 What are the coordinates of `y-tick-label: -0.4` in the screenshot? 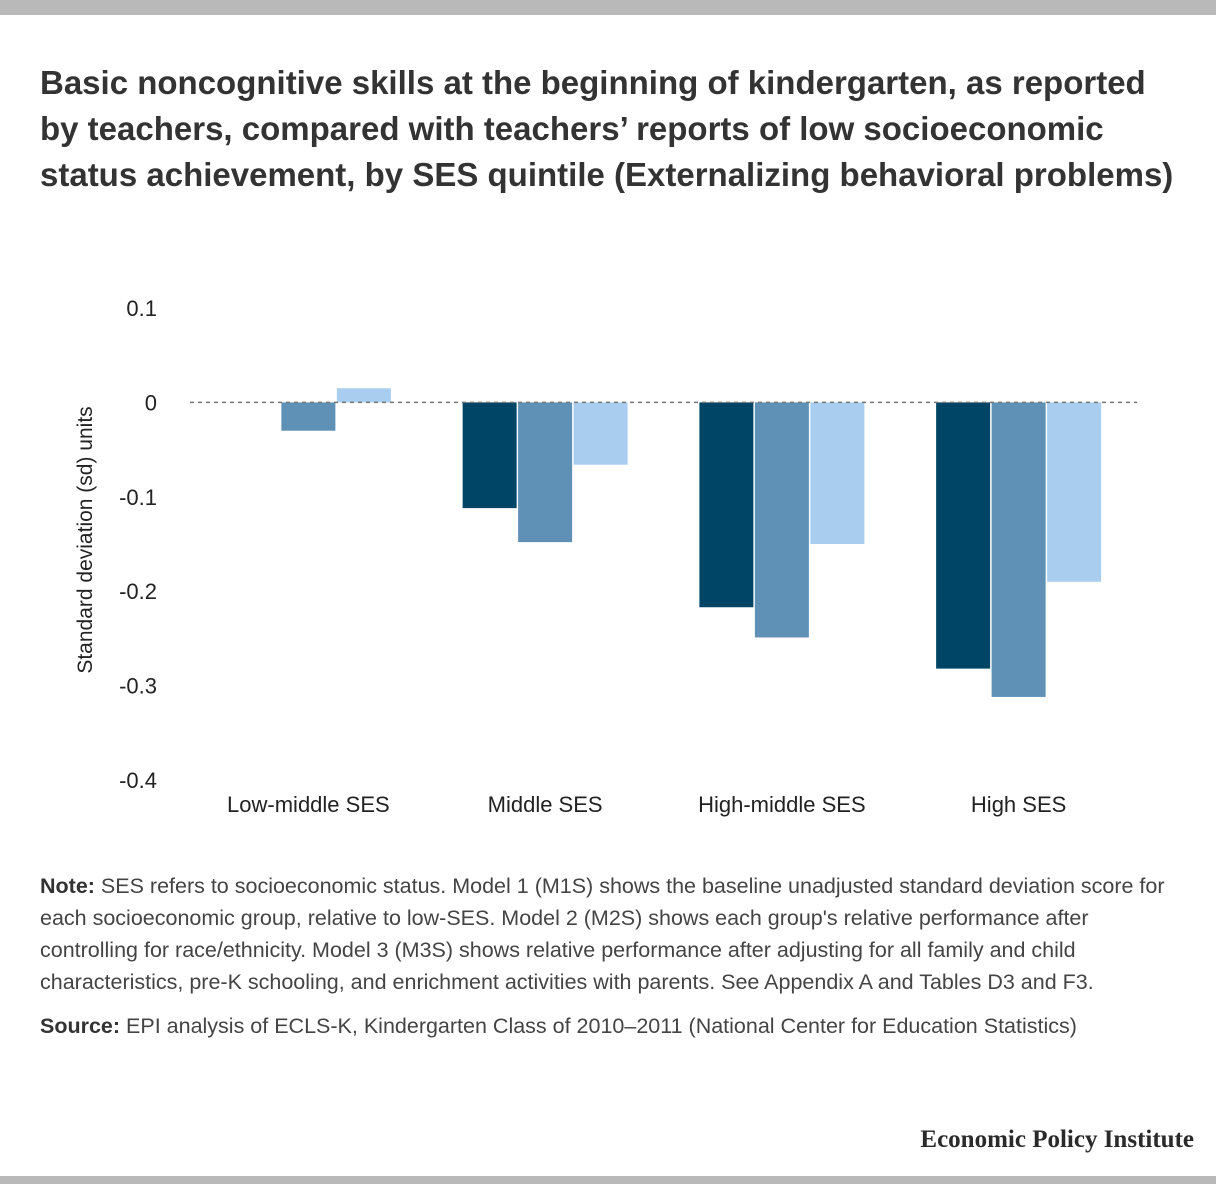 It's located at (138, 780).